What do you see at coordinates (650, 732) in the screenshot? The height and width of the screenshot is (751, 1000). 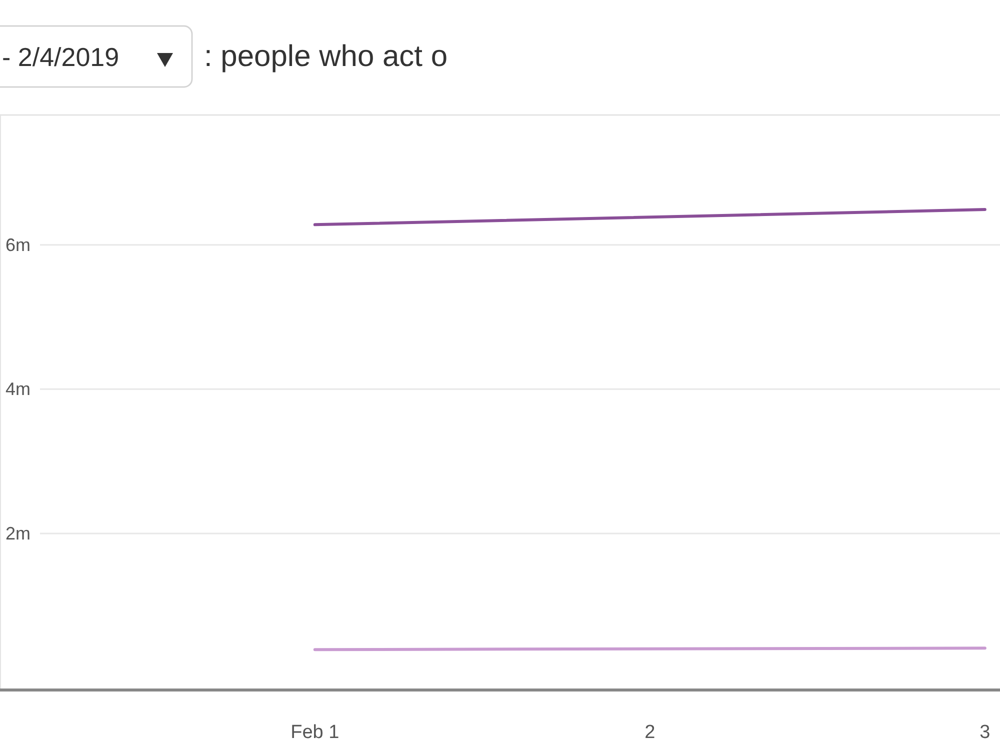 I see `x-tick-label: 2` at bounding box center [650, 732].